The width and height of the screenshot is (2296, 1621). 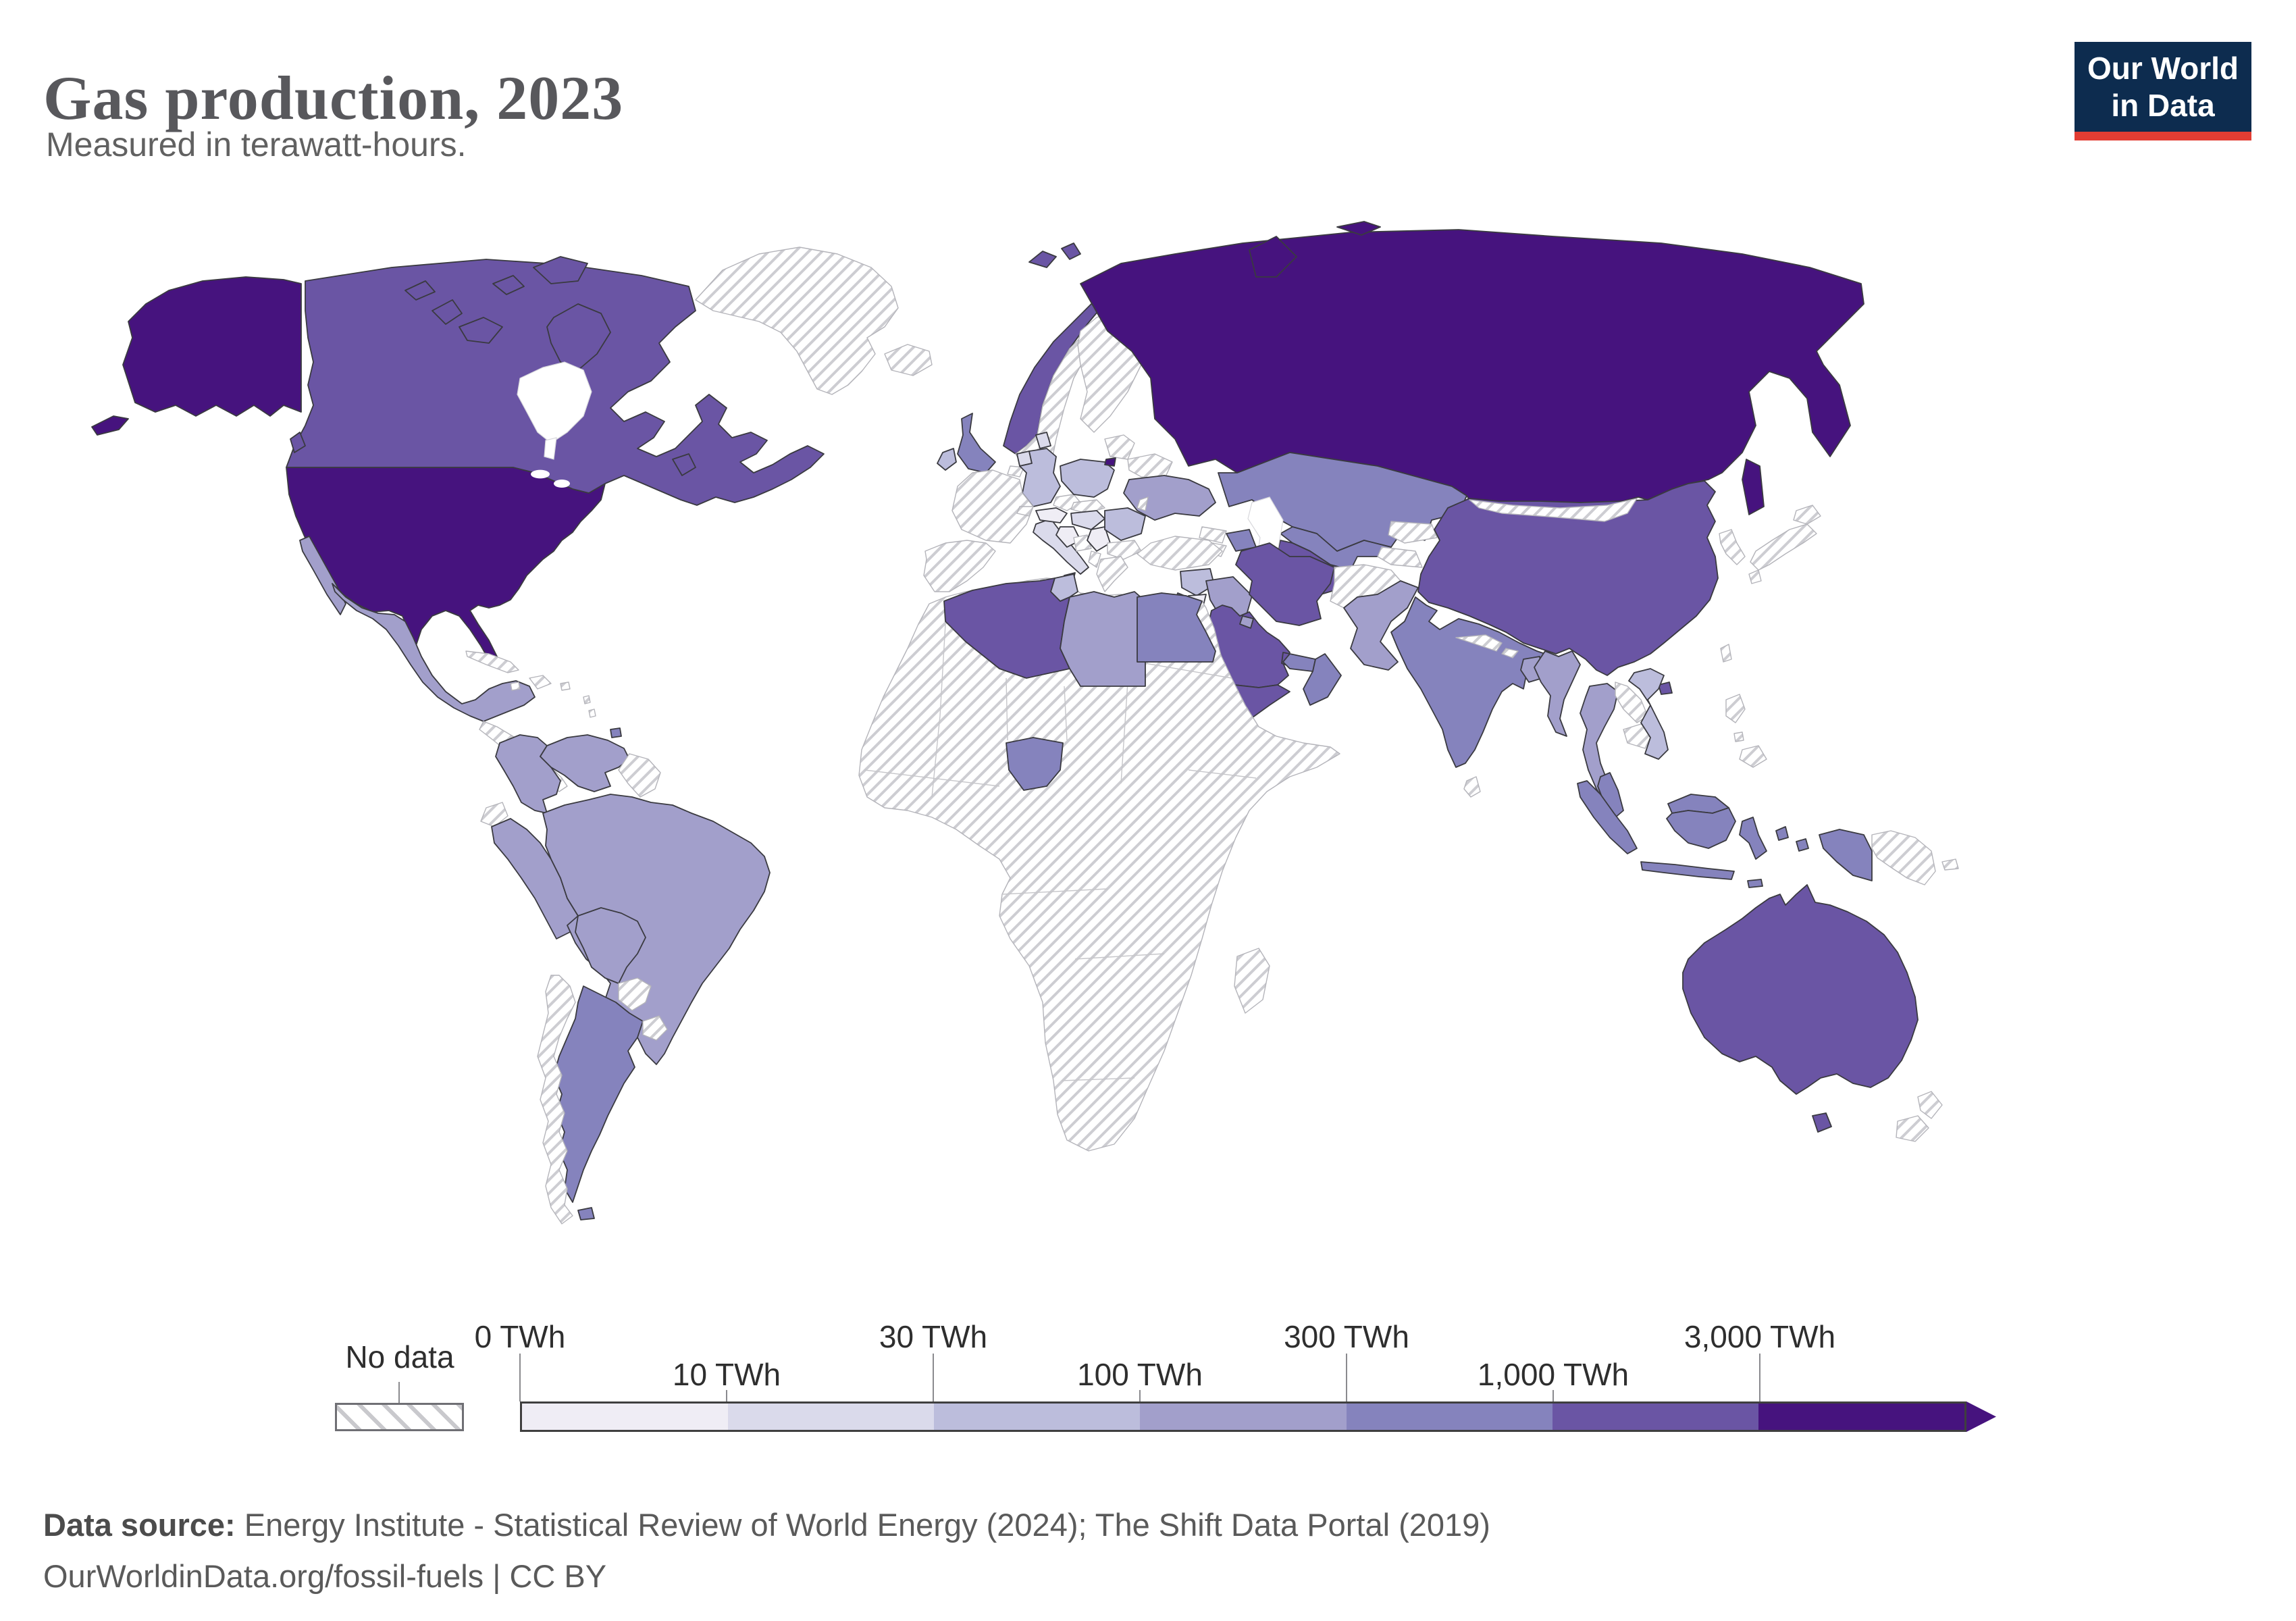 I want to click on country-russia, so click(x=1472, y=368).